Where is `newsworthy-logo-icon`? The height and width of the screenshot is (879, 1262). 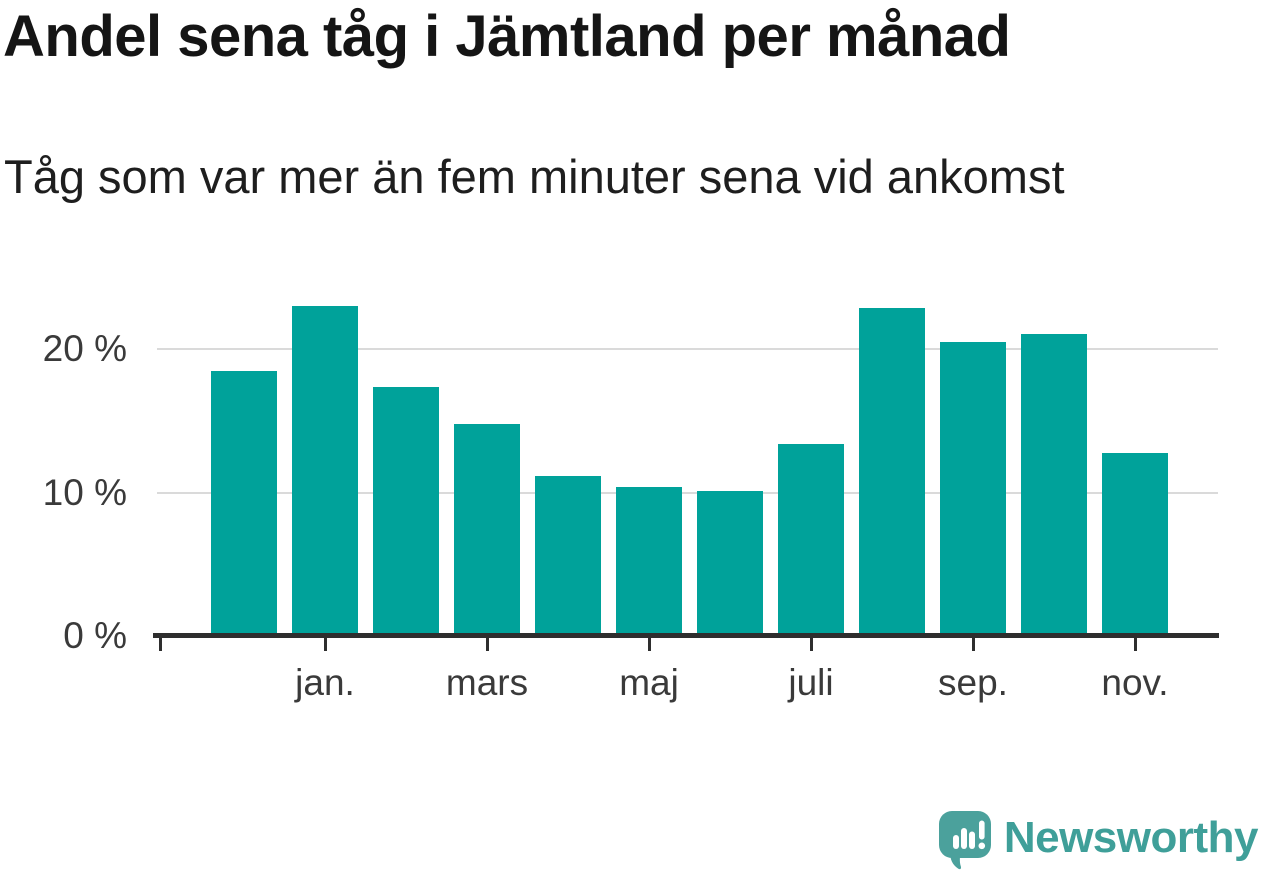 newsworthy-logo-icon is located at coordinates (964, 840).